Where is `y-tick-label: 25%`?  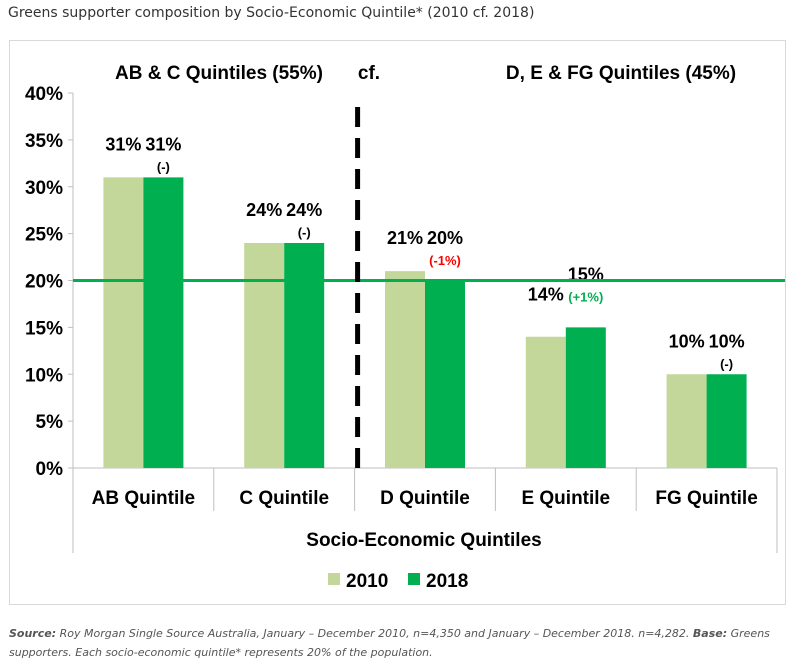
y-tick-label: 25% is located at coordinates (44, 235).